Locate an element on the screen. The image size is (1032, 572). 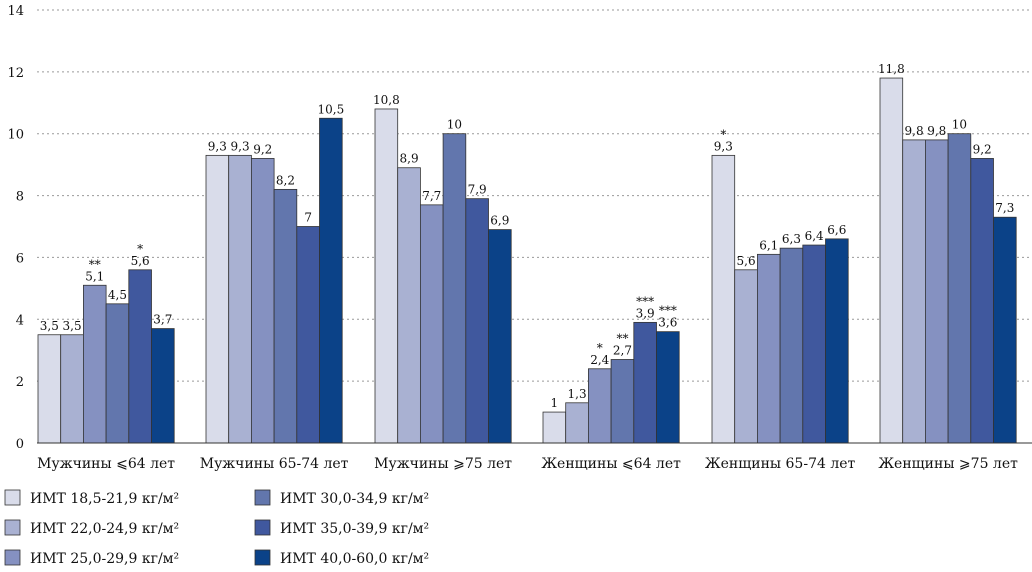
data-label: 4,5 is located at coordinates (117, 295).